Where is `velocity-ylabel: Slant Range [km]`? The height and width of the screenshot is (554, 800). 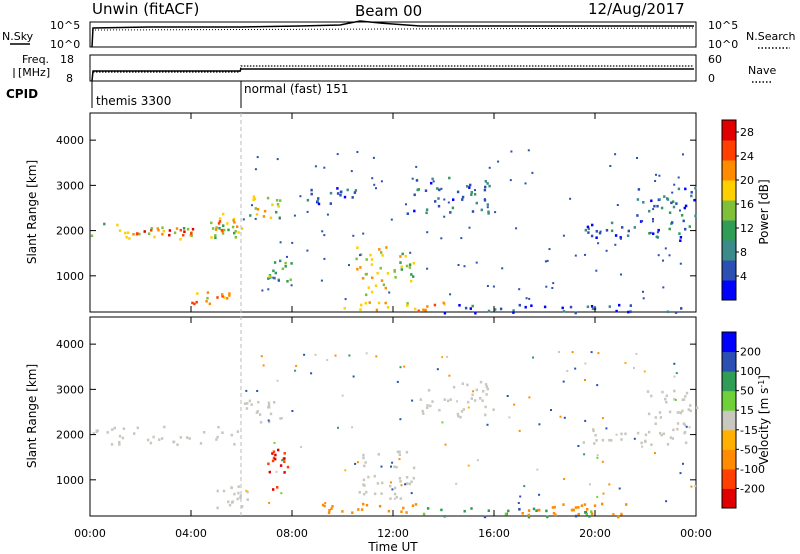
velocity-ylabel: Slant Range [km] is located at coordinates (32, 416).